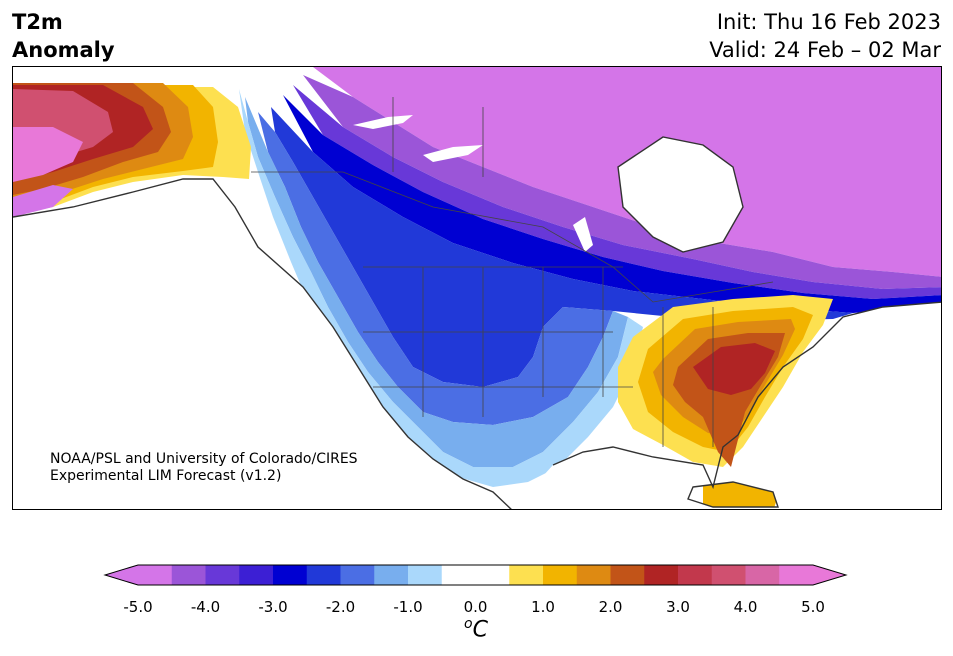 The image size is (953, 656). Describe the element at coordinates (813, 607) in the screenshot. I see `colorbar-tick-label: 5.0` at that location.